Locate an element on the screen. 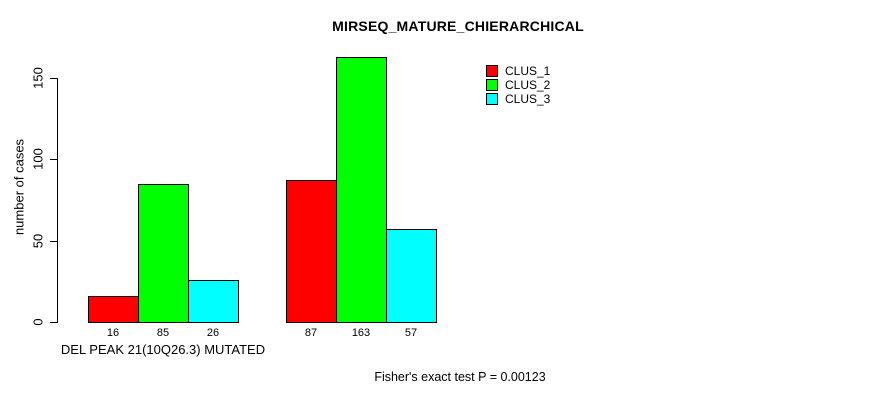 The width and height of the screenshot is (890, 400). x-axis-group-label: DEL PEAK 21(10Q26.3) MUTATED is located at coordinates (163, 349).